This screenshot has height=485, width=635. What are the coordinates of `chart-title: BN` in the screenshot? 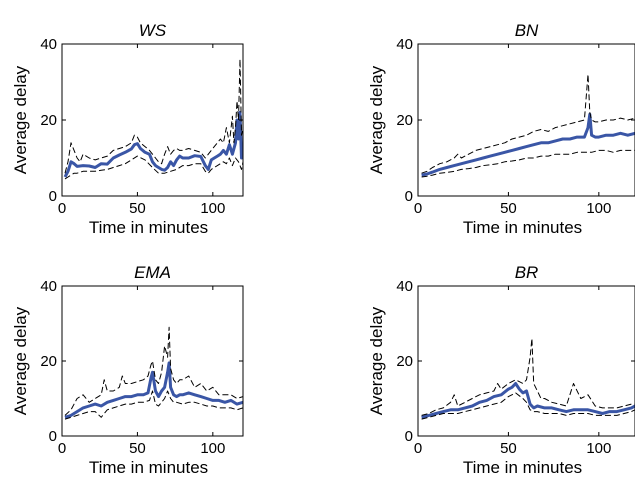 It's located at (527, 30).